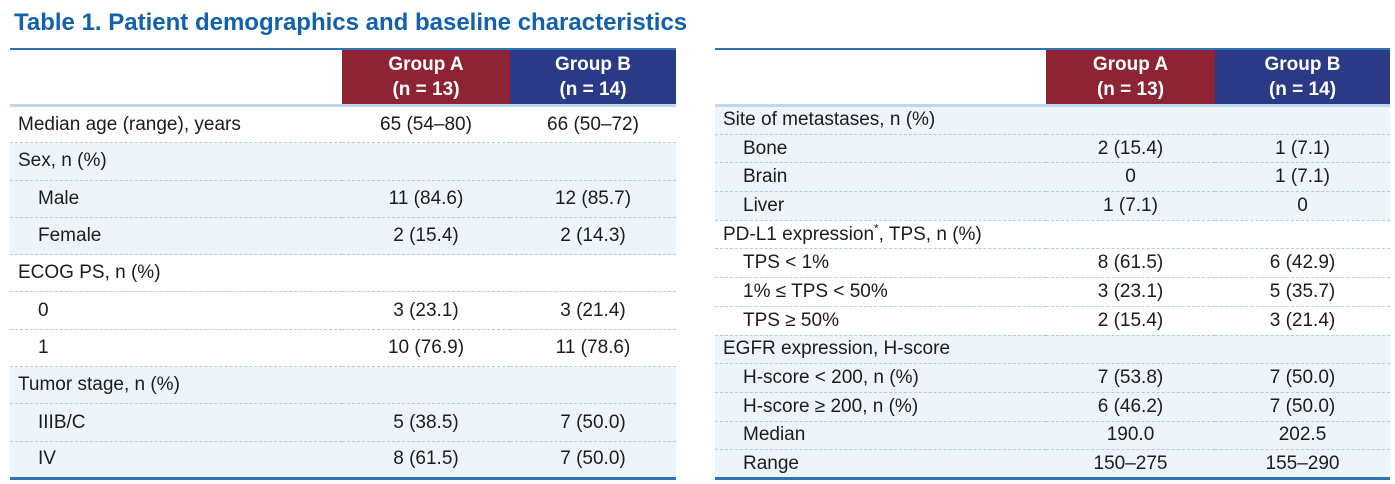 The image size is (1395, 484). I want to click on table-row: Range 150–275 155–290, so click(1052, 464).